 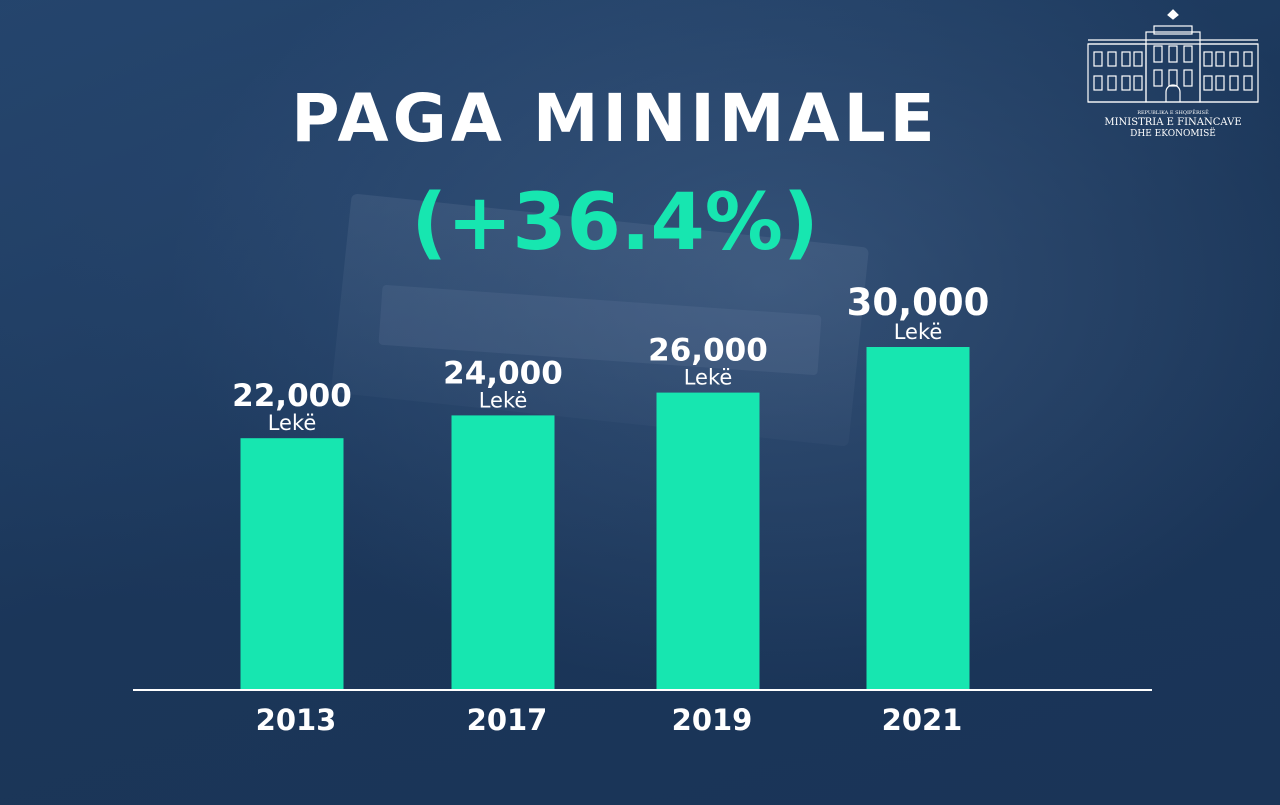 I want to click on unit-label-2019: Lekë, so click(x=708, y=378).